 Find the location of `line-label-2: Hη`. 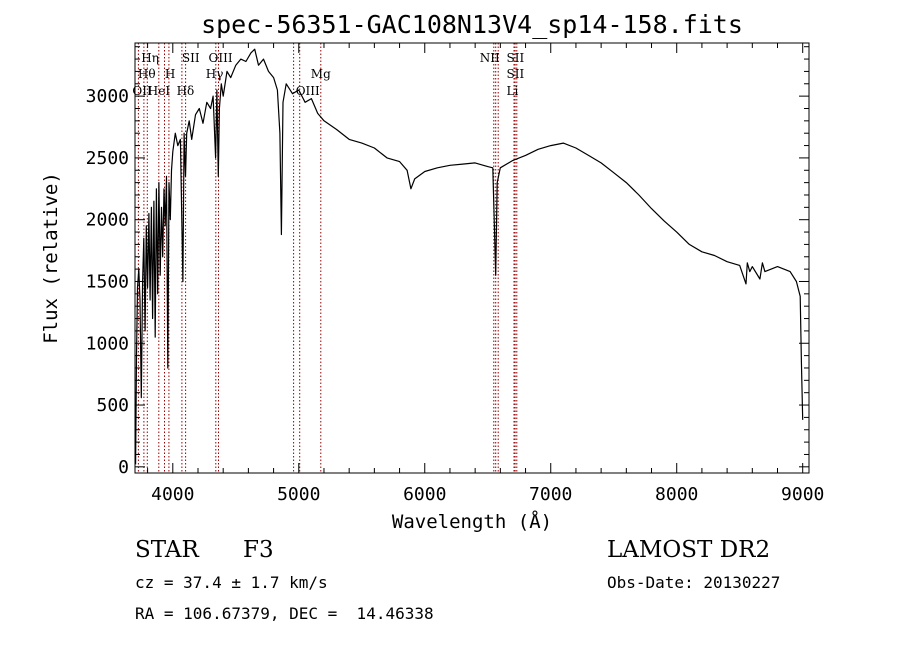

line-label-2: Hη is located at coordinates (150, 58).